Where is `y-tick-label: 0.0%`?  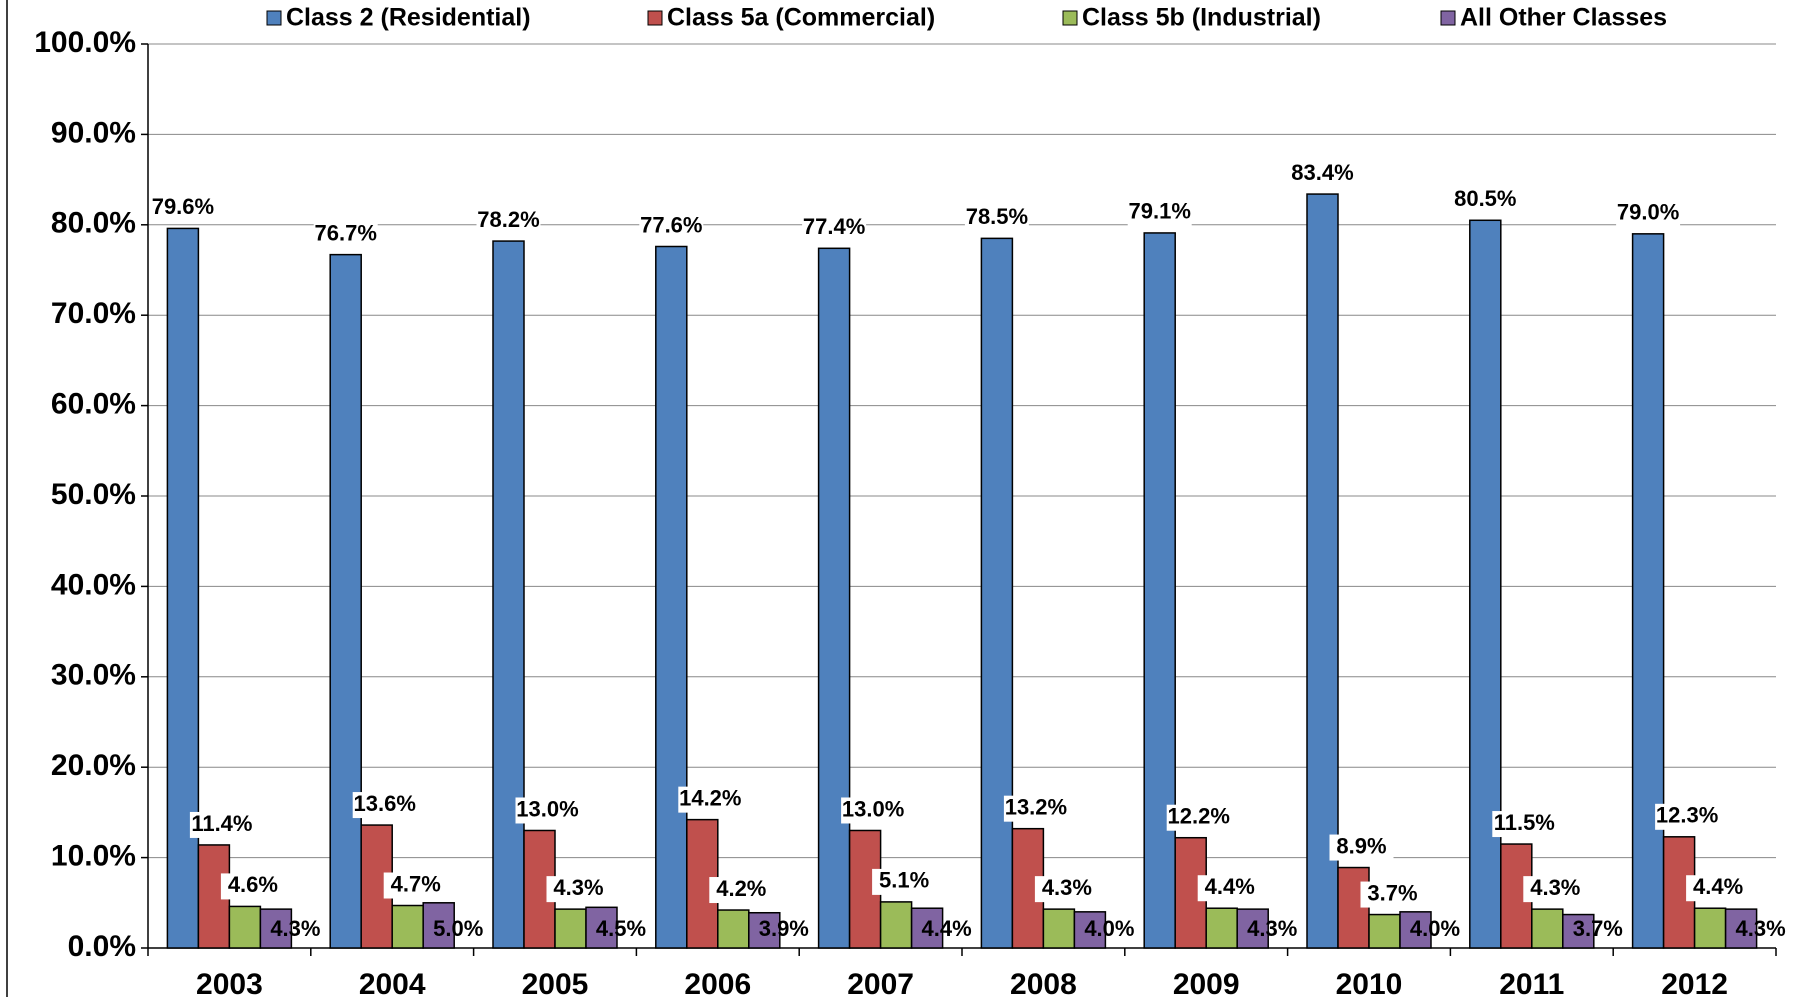 y-tick-label: 0.0% is located at coordinates (102, 946).